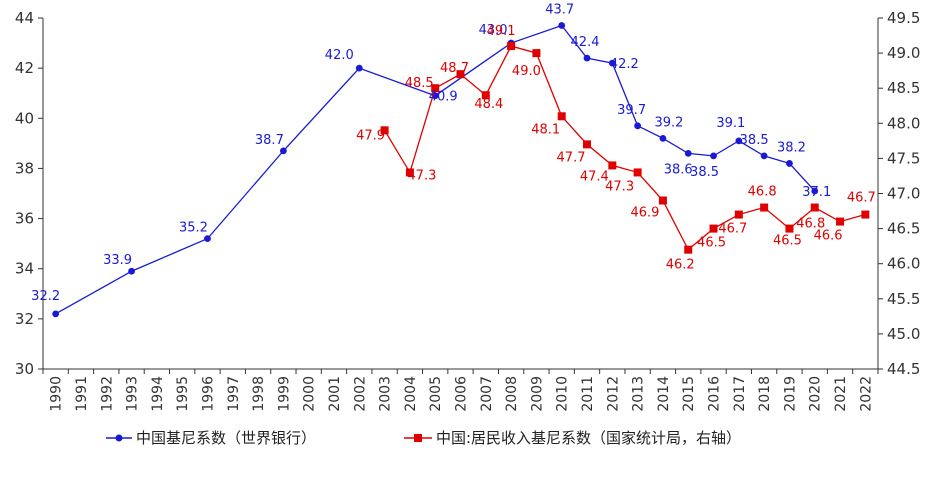  What do you see at coordinates (754, 140) in the screenshot?
I see `data-label-0-2018: 38.5` at bounding box center [754, 140].